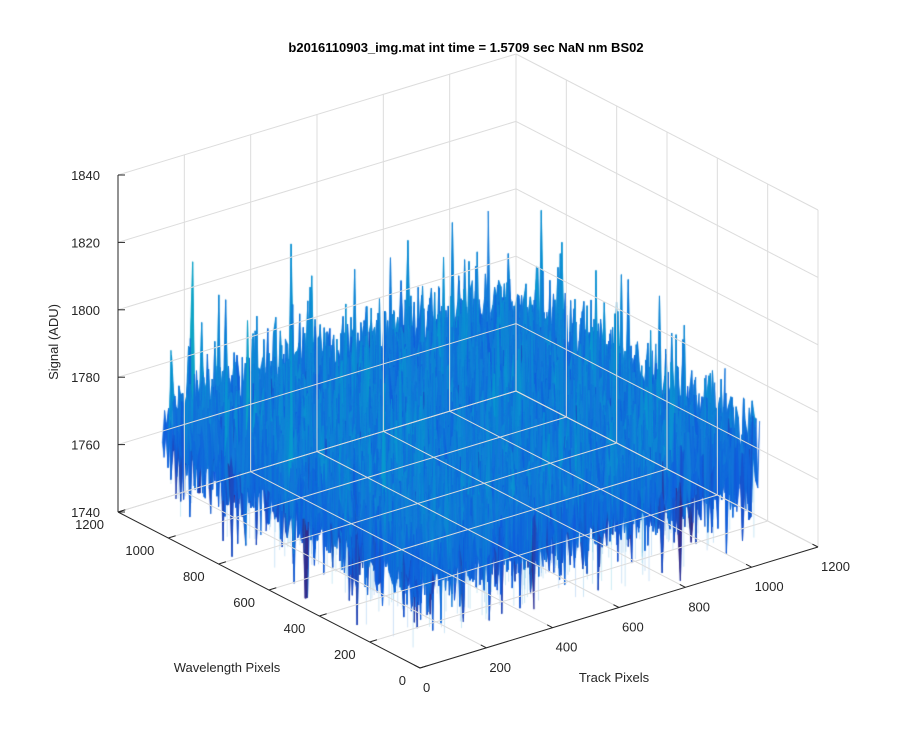 This screenshot has width=900, height=750. I want to click on y-tick-label: 1200, so click(89, 524).